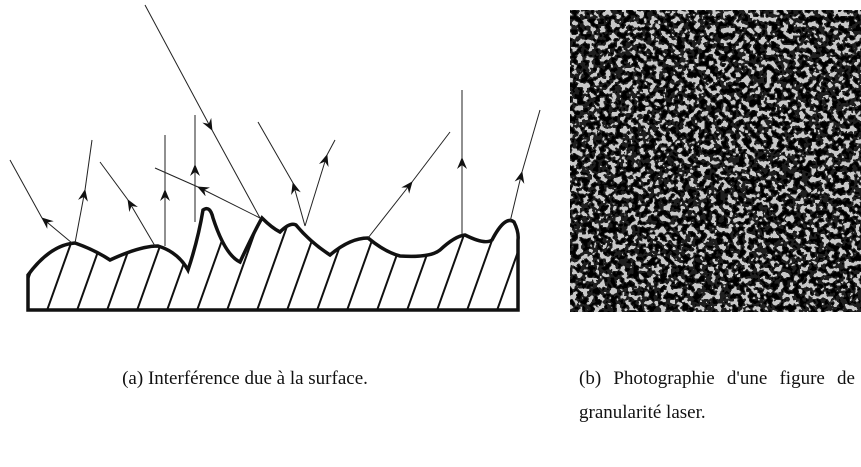  Describe the element at coordinates (245, 378) in the screenshot. I see `caption-a: (a) Interférence due à la surface.` at that location.